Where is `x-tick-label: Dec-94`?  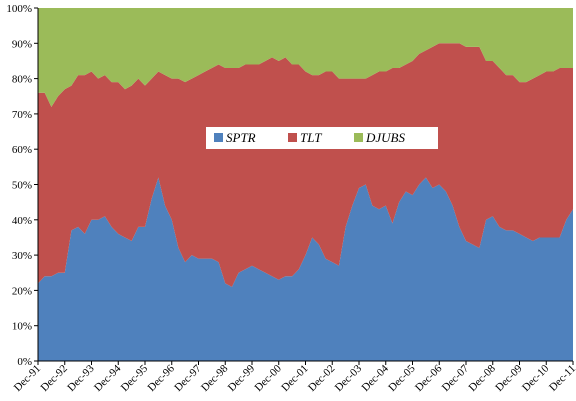
x-tick-label: Dec-94 is located at coordinates (108, 378).